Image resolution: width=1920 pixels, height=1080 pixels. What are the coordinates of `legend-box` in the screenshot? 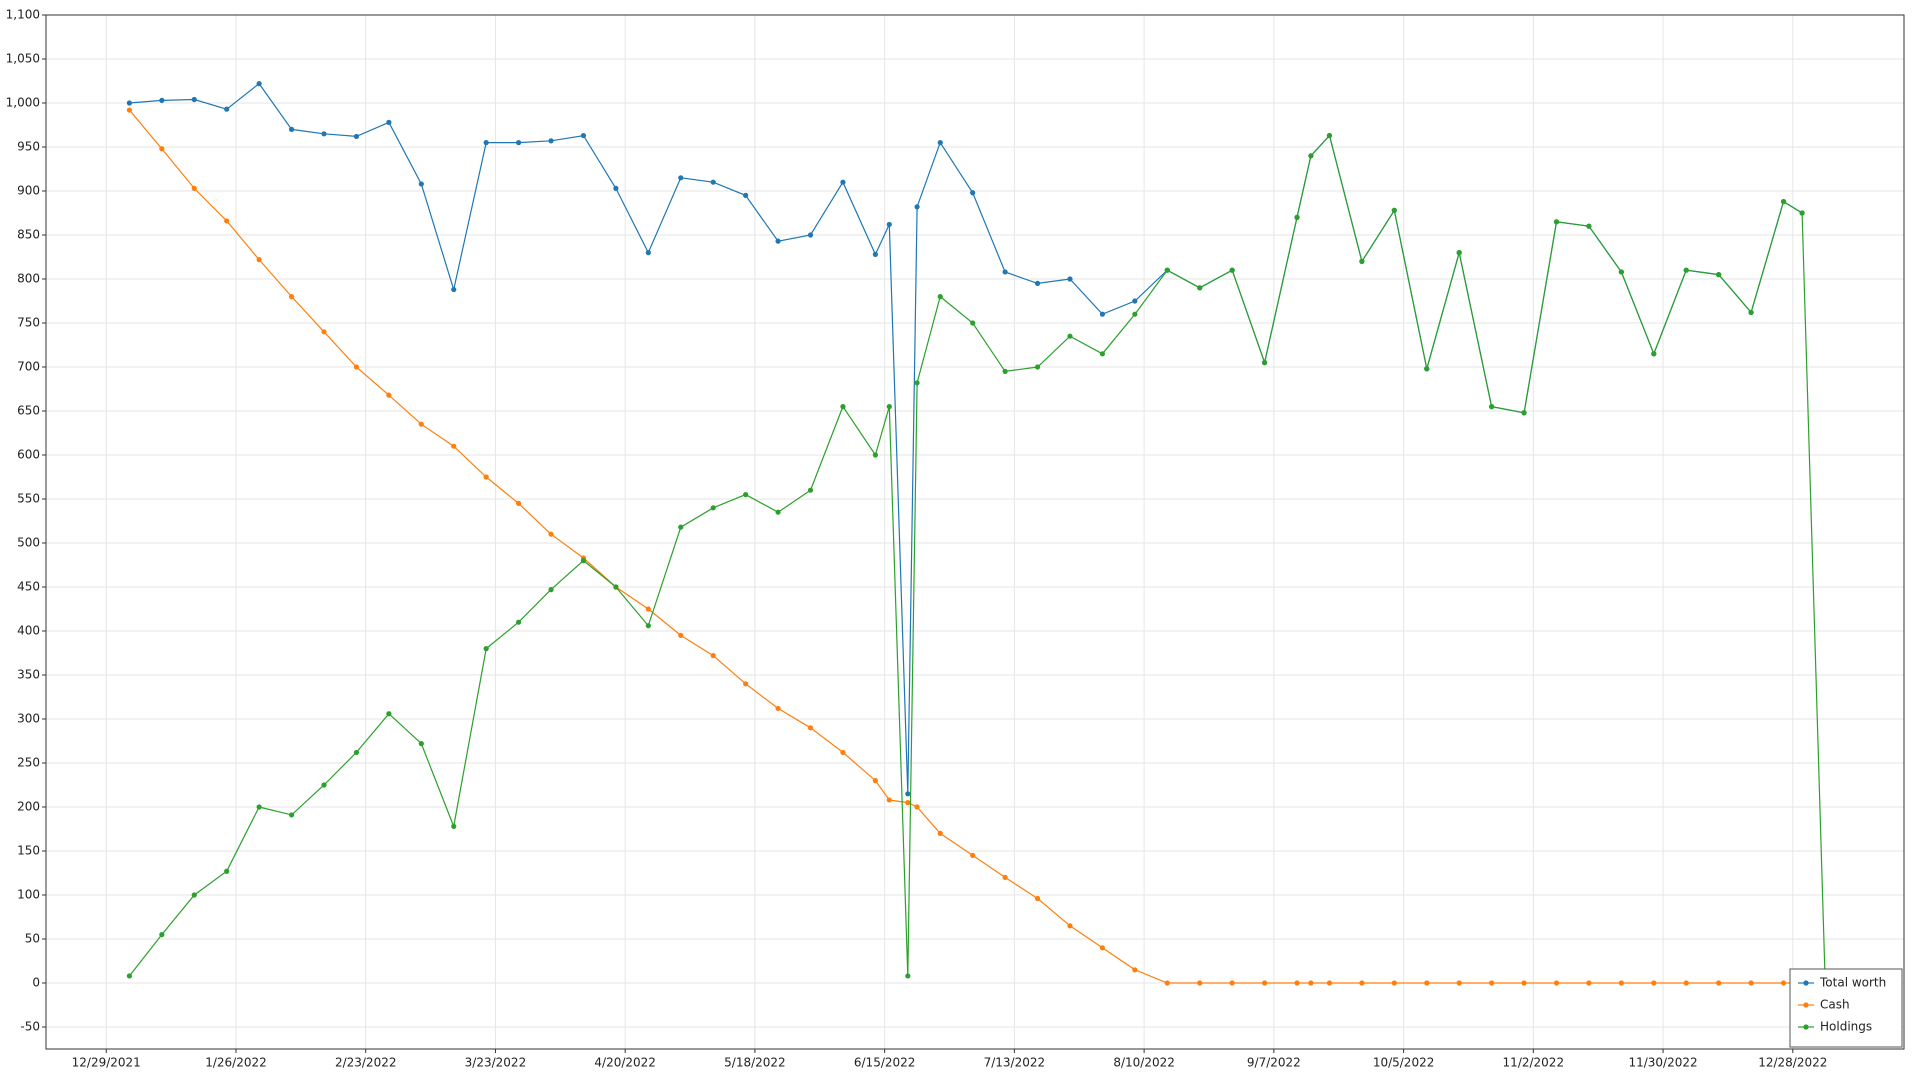 It's located at (1846, 1008).